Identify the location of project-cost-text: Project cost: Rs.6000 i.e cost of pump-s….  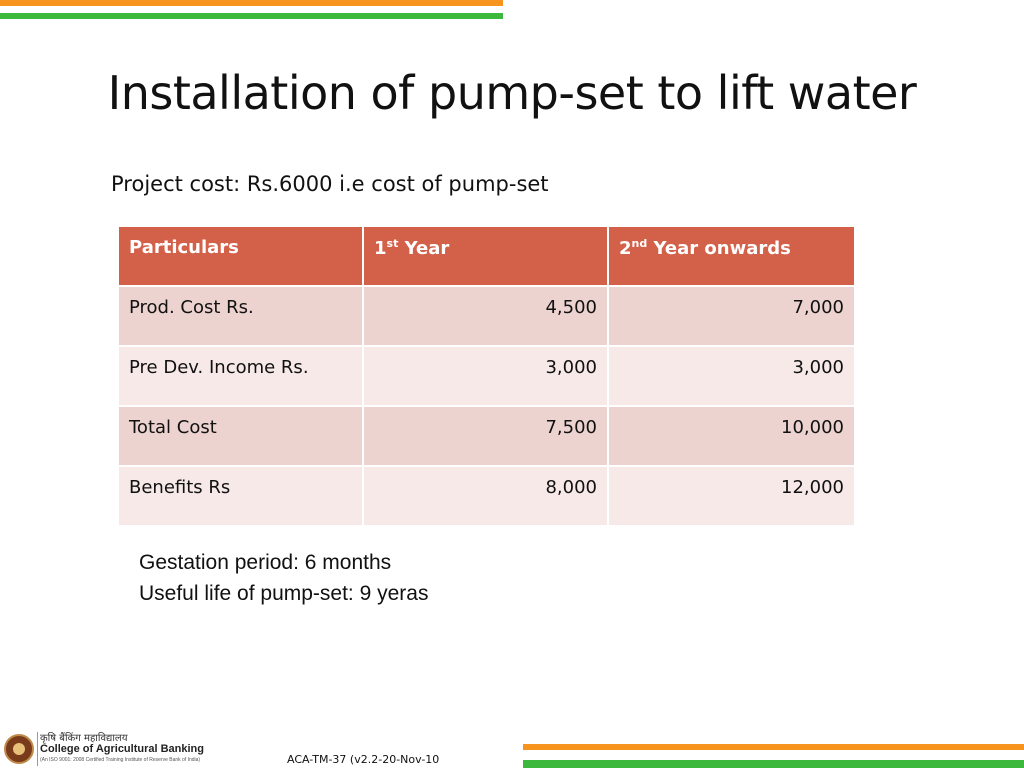
(330, 184).